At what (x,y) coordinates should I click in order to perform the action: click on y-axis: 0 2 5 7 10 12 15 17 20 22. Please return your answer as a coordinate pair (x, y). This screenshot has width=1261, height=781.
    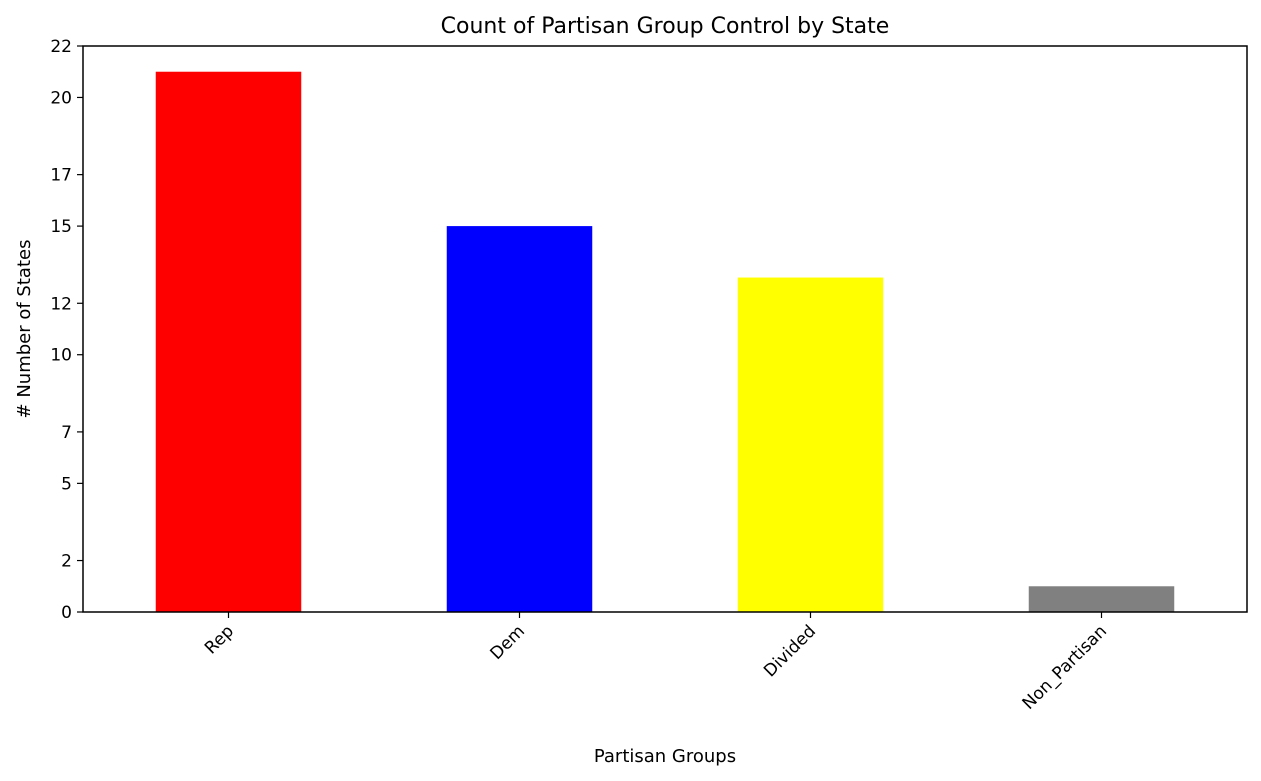
    Looking at the image, I should click on (66, 330).